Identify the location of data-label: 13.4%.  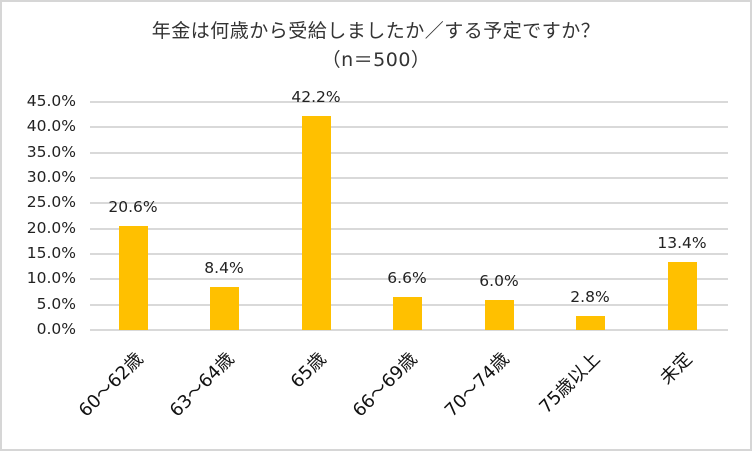
(682, 243).